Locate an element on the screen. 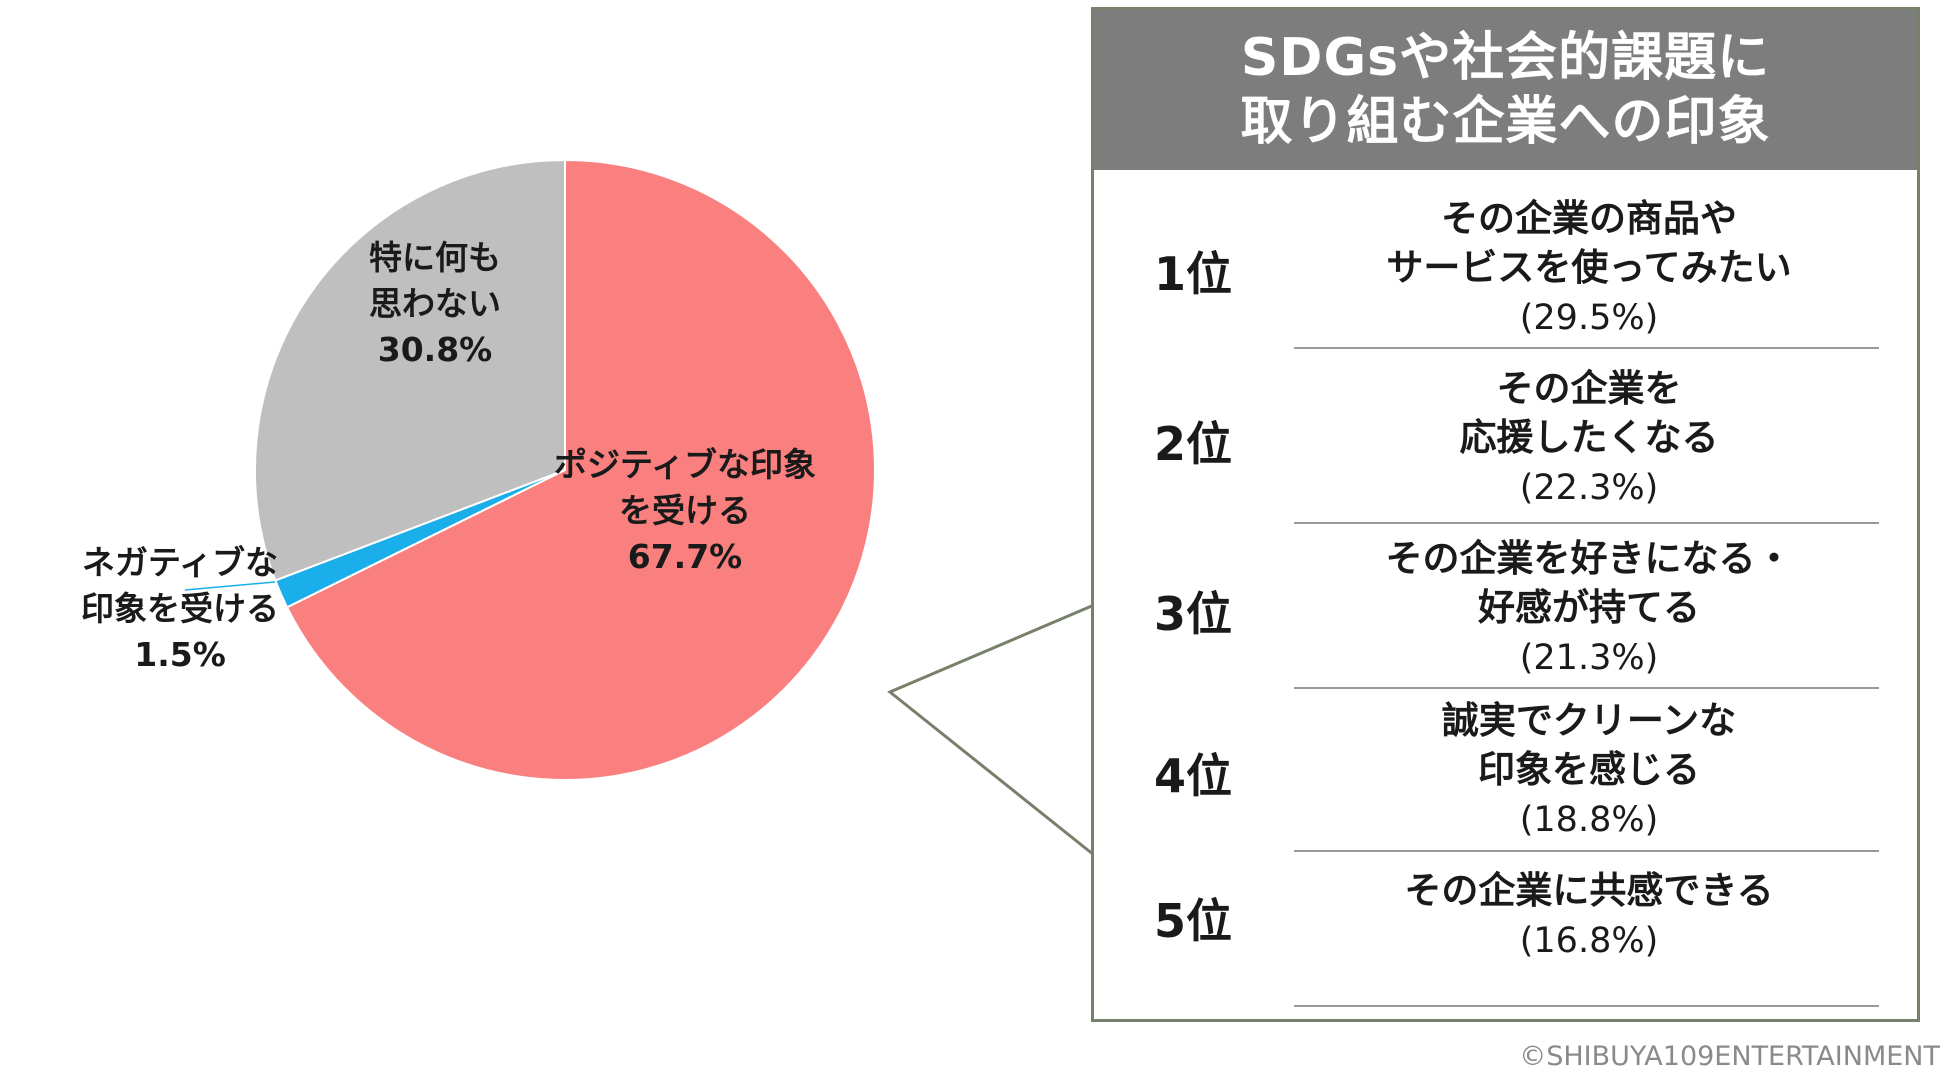 This screenshot has height=1080, width=1950. rank-percentage: (18.8%) is located at coordinates (1589, 820).